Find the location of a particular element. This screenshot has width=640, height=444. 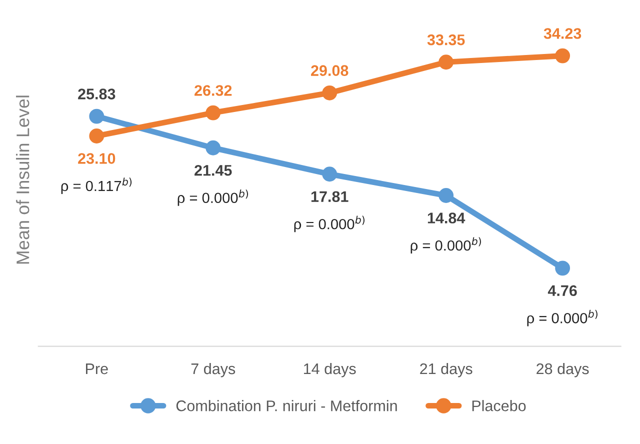

data-label: 17.81 is located at coordinates (329, 196).